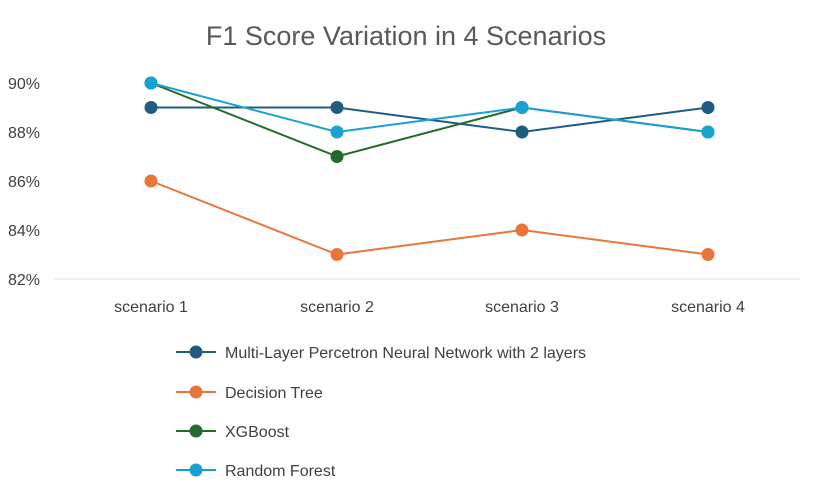 The width and height of the screenshot is (813, 497). I want to click on legend-label: Decision Tree, so click(274, 393).